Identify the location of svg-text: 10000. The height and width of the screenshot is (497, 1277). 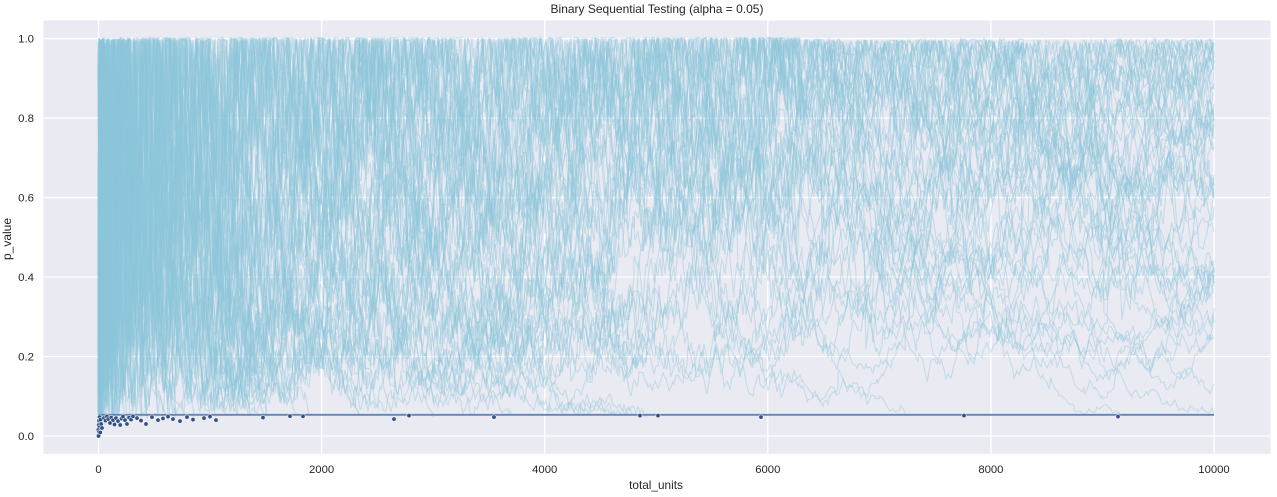
(1213, 470).